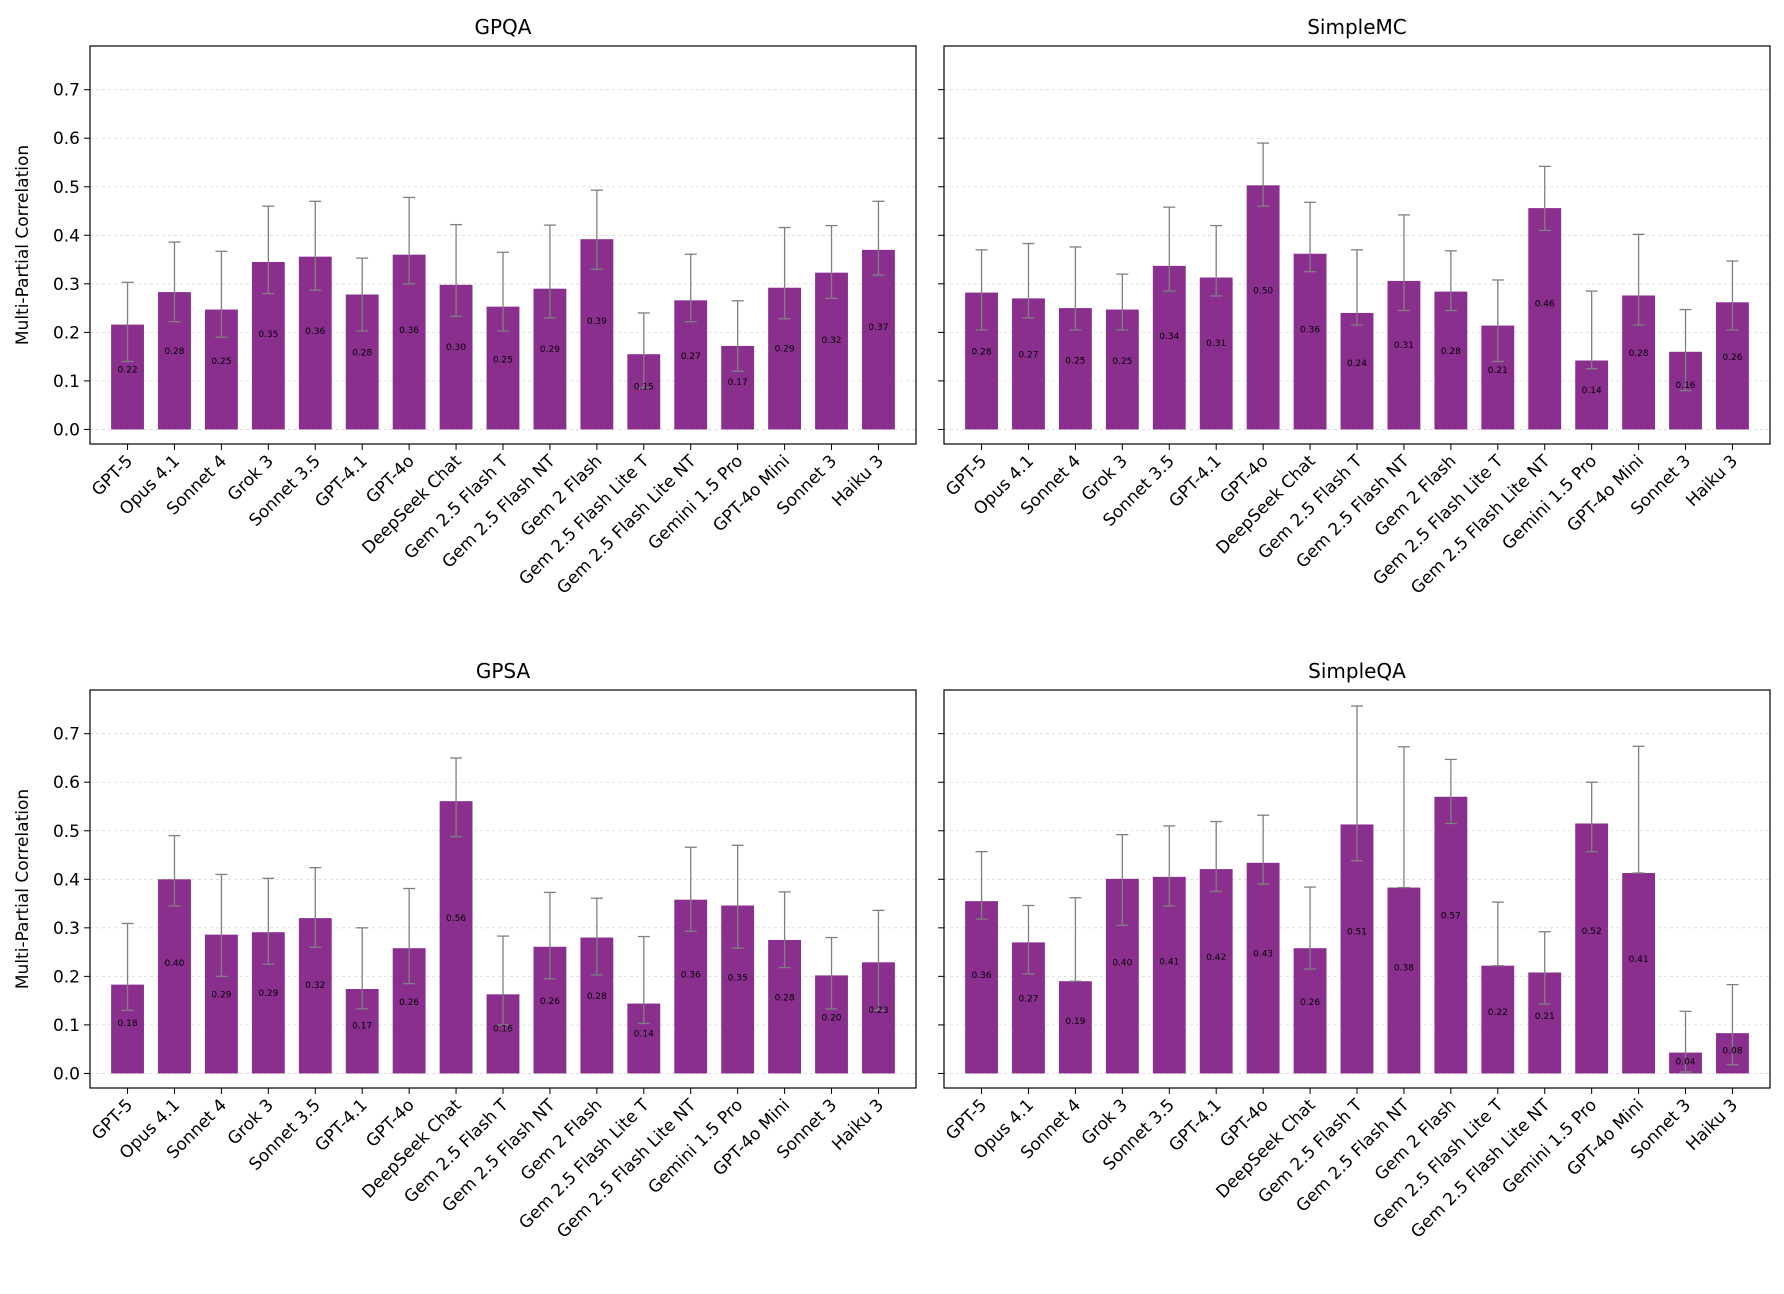  What do you see at coordinates (1592, 391) in the screenshot?
I see `value-label: 0.14` at bounding box center [1592, 391].